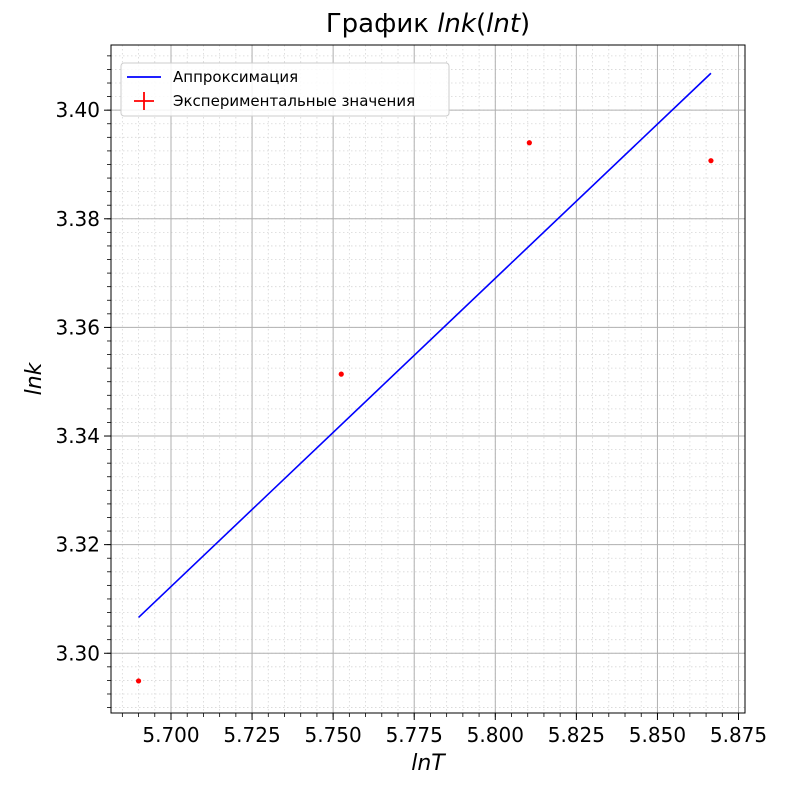 Image resolution: width=800 pixels, height=800 pixels. I want to click on legend-box, so click(285, 89).